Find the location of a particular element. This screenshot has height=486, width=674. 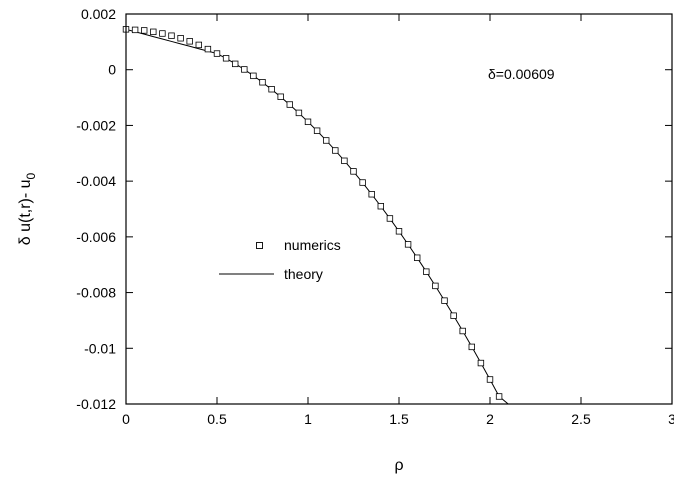

y-tick-label: -0.008 is located at coordinates (96, 293).